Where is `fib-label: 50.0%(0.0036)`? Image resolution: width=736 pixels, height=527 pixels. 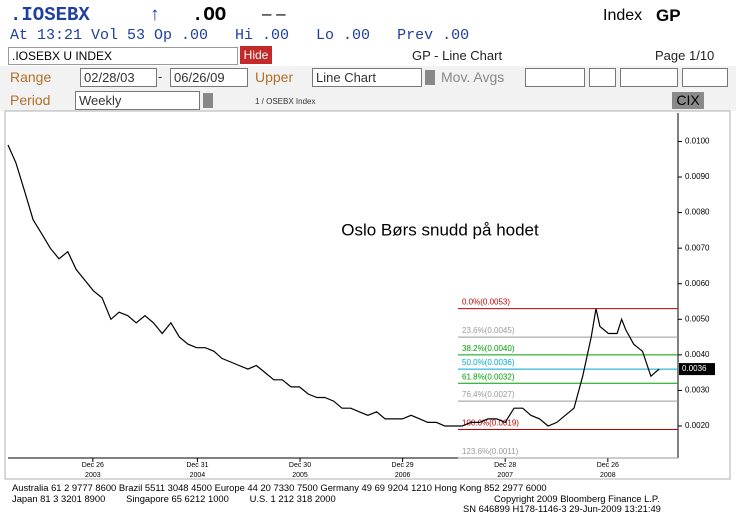 fib-label: 50.0%(0.0036) is located at coordinates (488, 362).